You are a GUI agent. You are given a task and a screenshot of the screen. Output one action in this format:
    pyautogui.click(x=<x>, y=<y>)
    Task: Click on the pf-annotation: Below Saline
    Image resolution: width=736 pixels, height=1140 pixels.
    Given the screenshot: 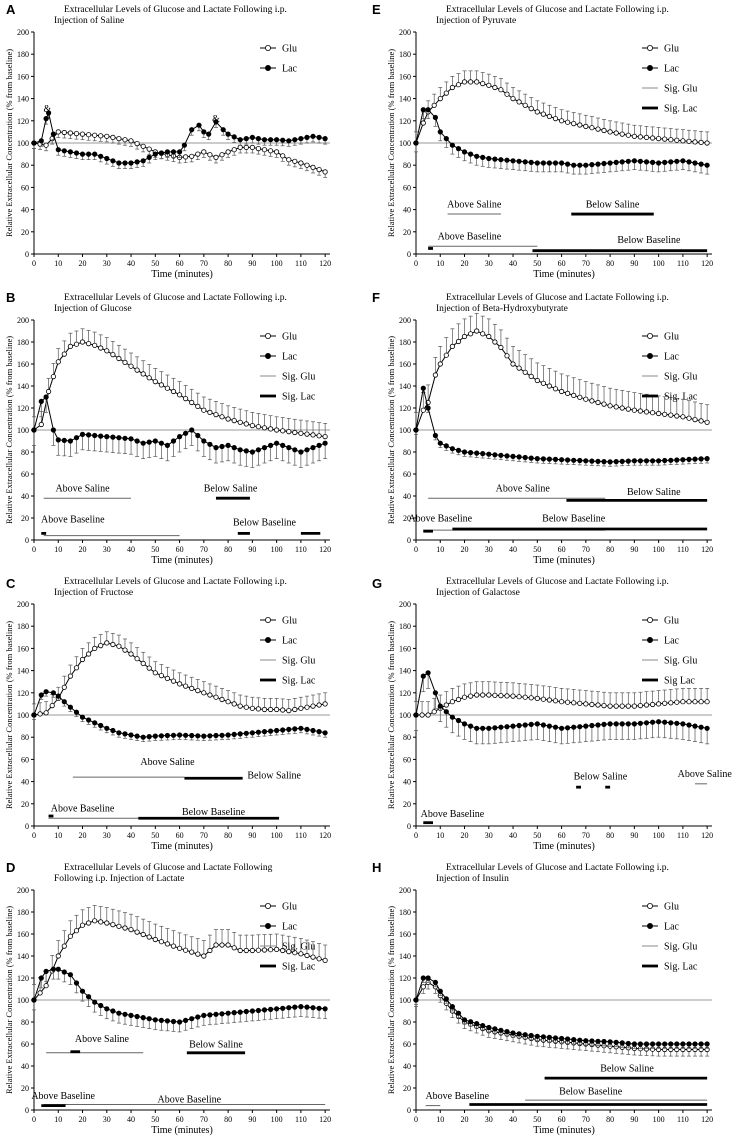 What is the action you would take?
    pyautogui.click(x=654, y=492)
    